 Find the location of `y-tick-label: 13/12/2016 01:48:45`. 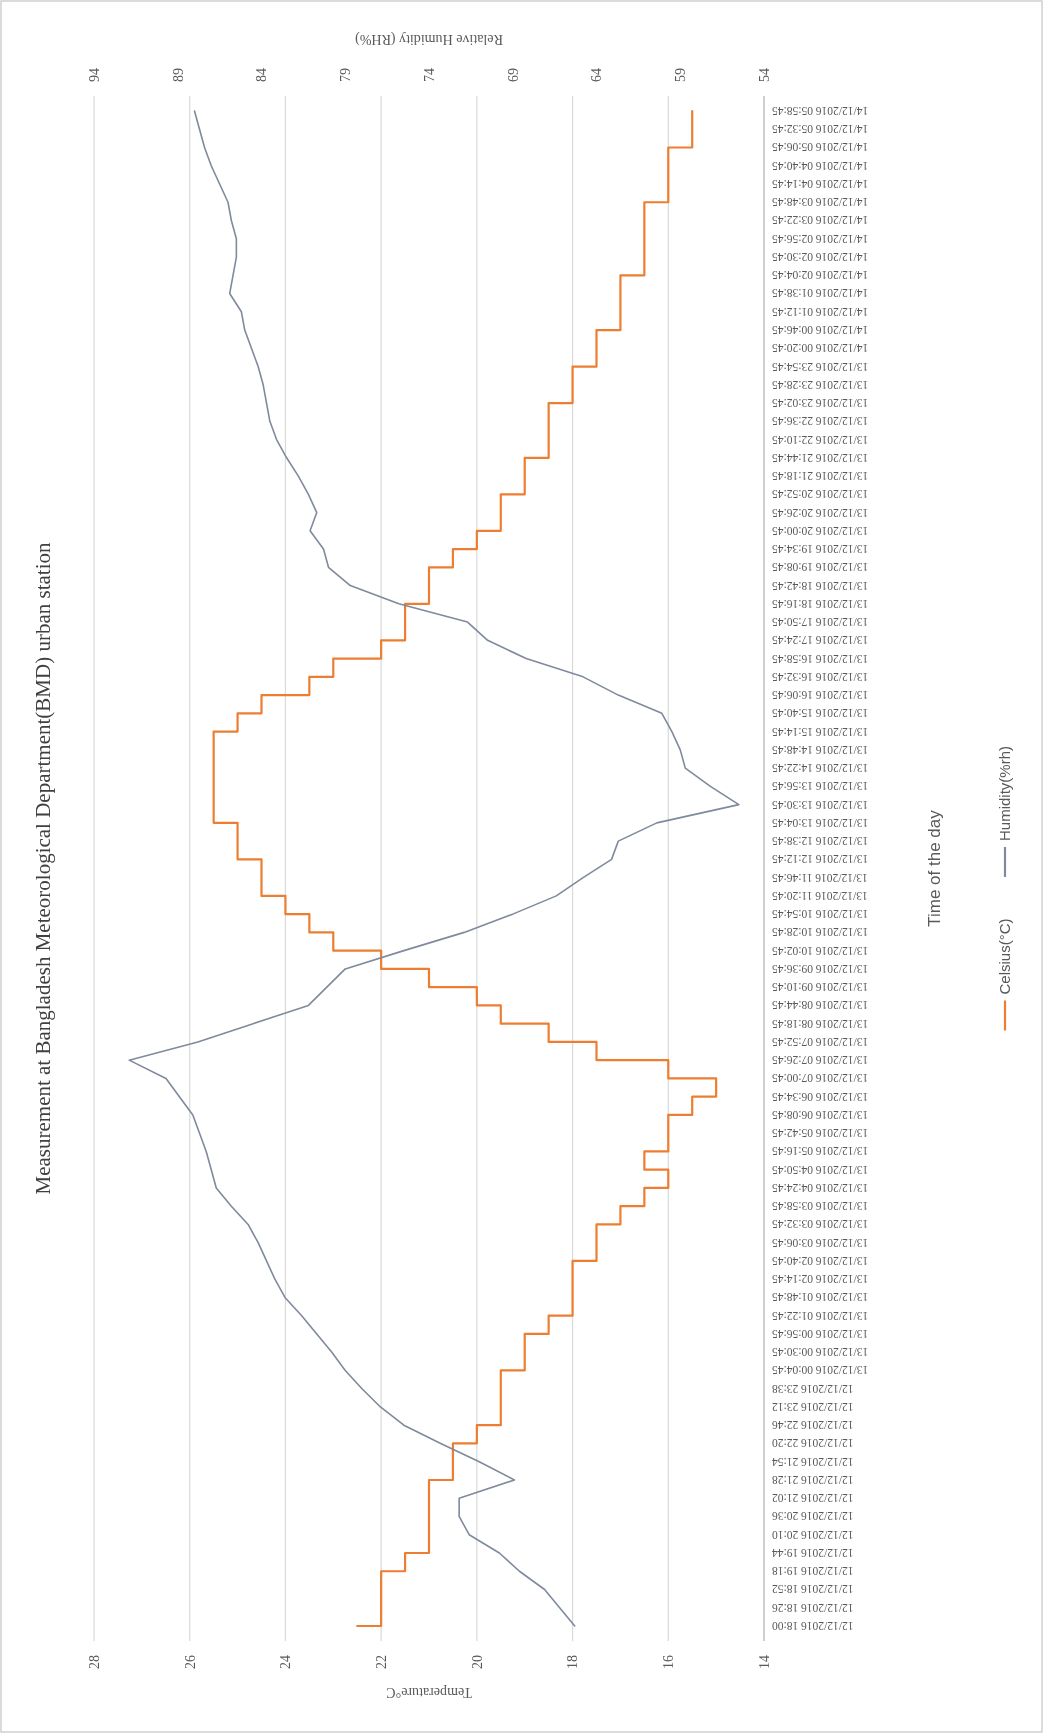

y-tick-label: 13/12/2016 01:48:45 is located at coordinates (820, 1297).